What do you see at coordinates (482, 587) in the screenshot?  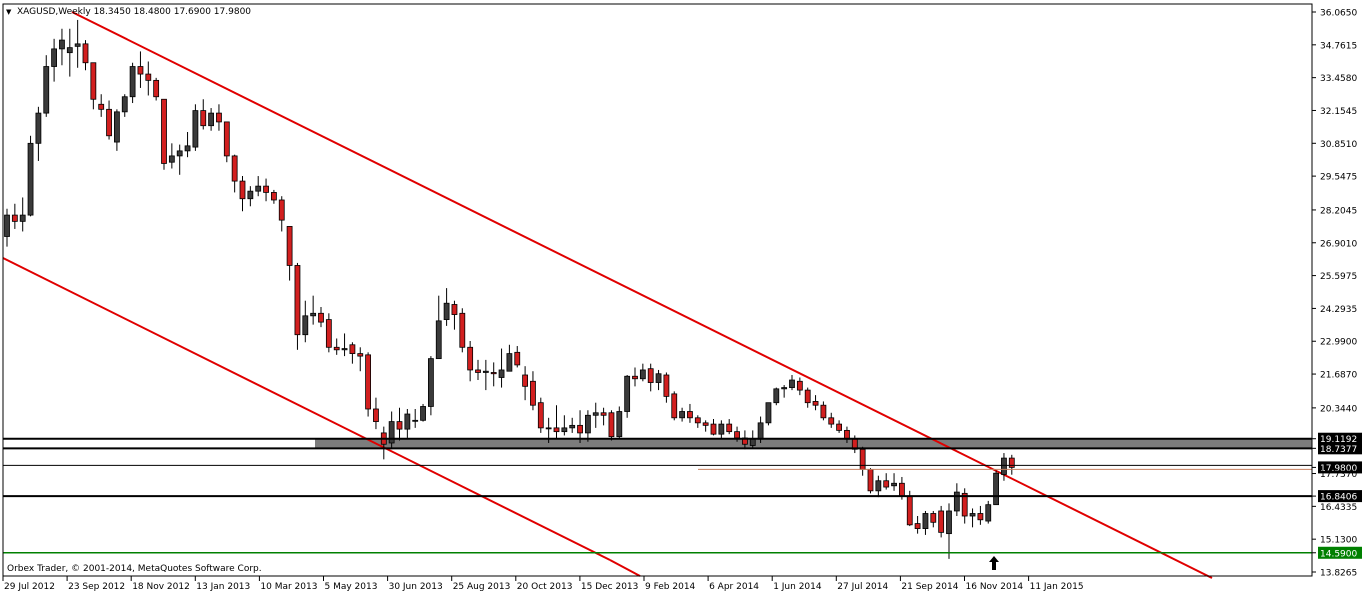 I see `time-tick-label: 25 Aug 2013` at bounding box center [482, 587].